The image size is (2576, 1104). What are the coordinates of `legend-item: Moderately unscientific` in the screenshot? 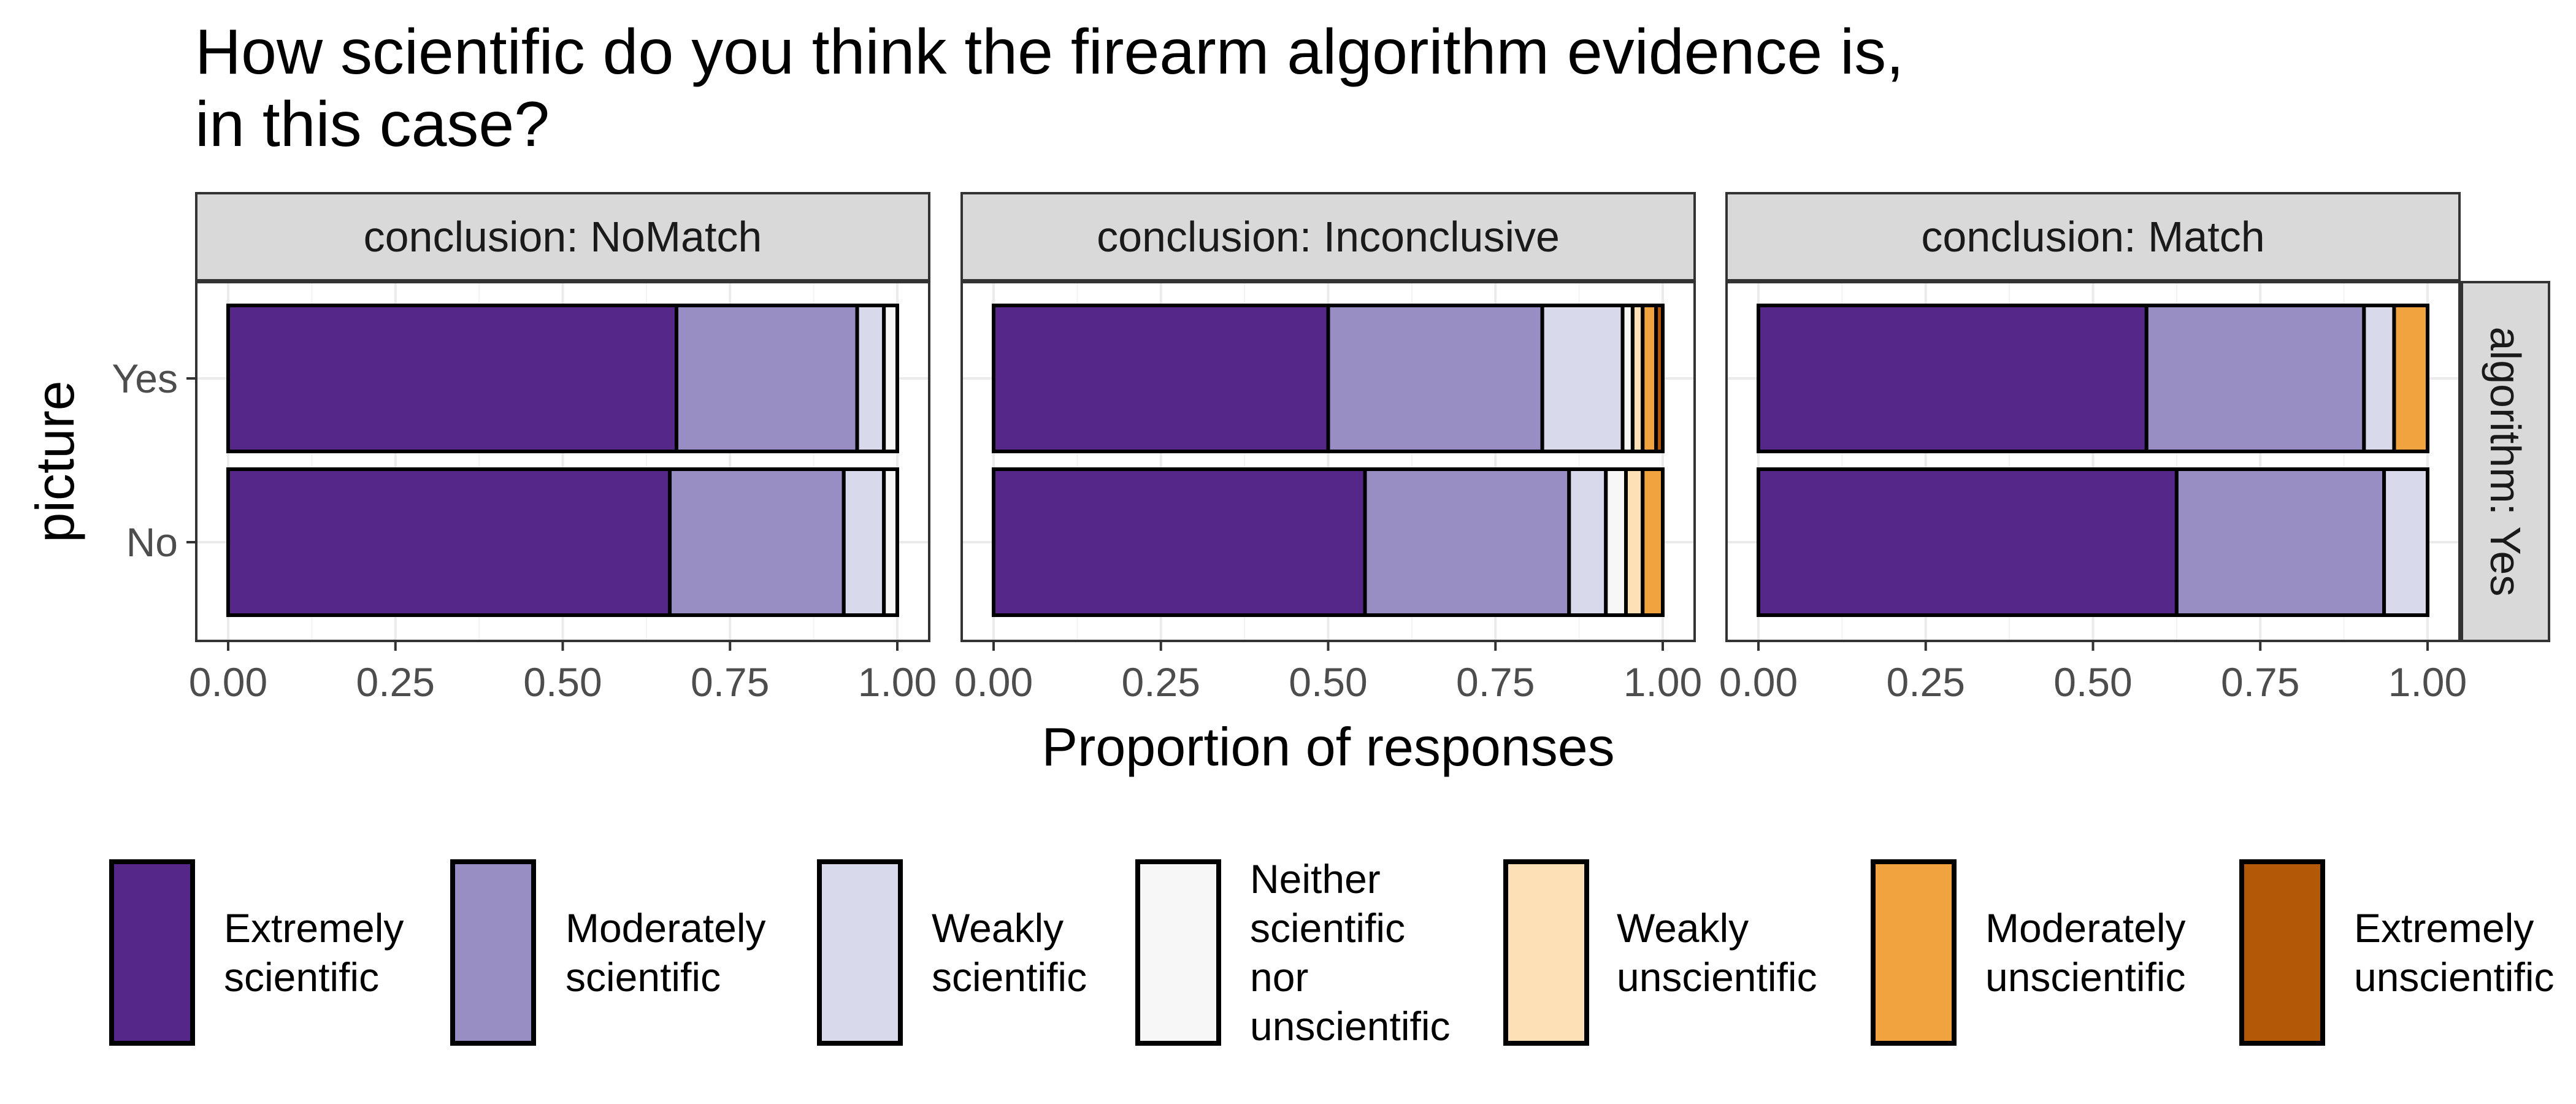 It's located at (2028, 952).